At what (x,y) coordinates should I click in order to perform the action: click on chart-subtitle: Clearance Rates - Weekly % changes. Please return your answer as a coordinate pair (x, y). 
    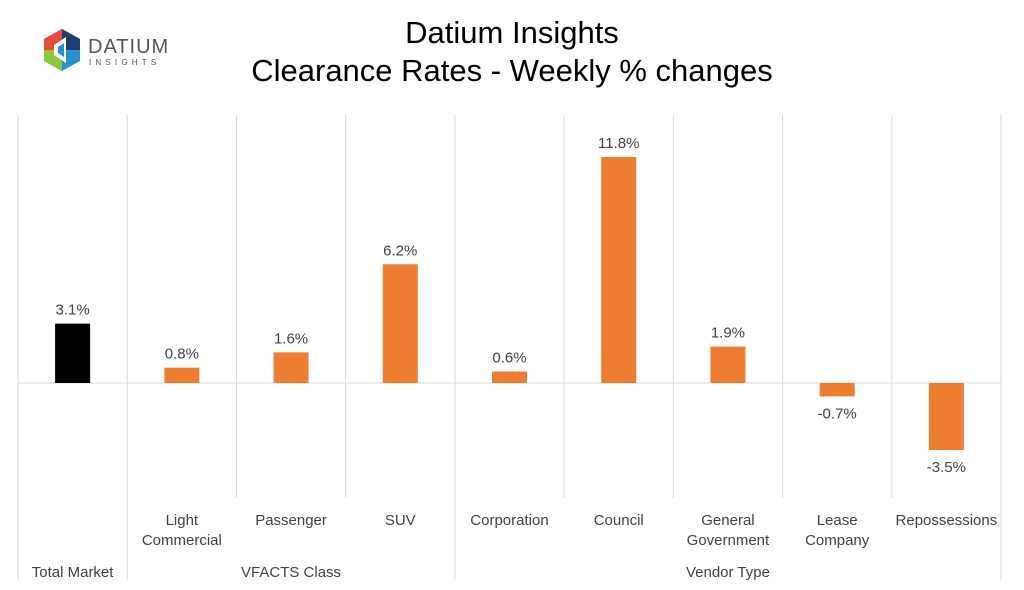
    Looking at the image, I should click on (512, 70).